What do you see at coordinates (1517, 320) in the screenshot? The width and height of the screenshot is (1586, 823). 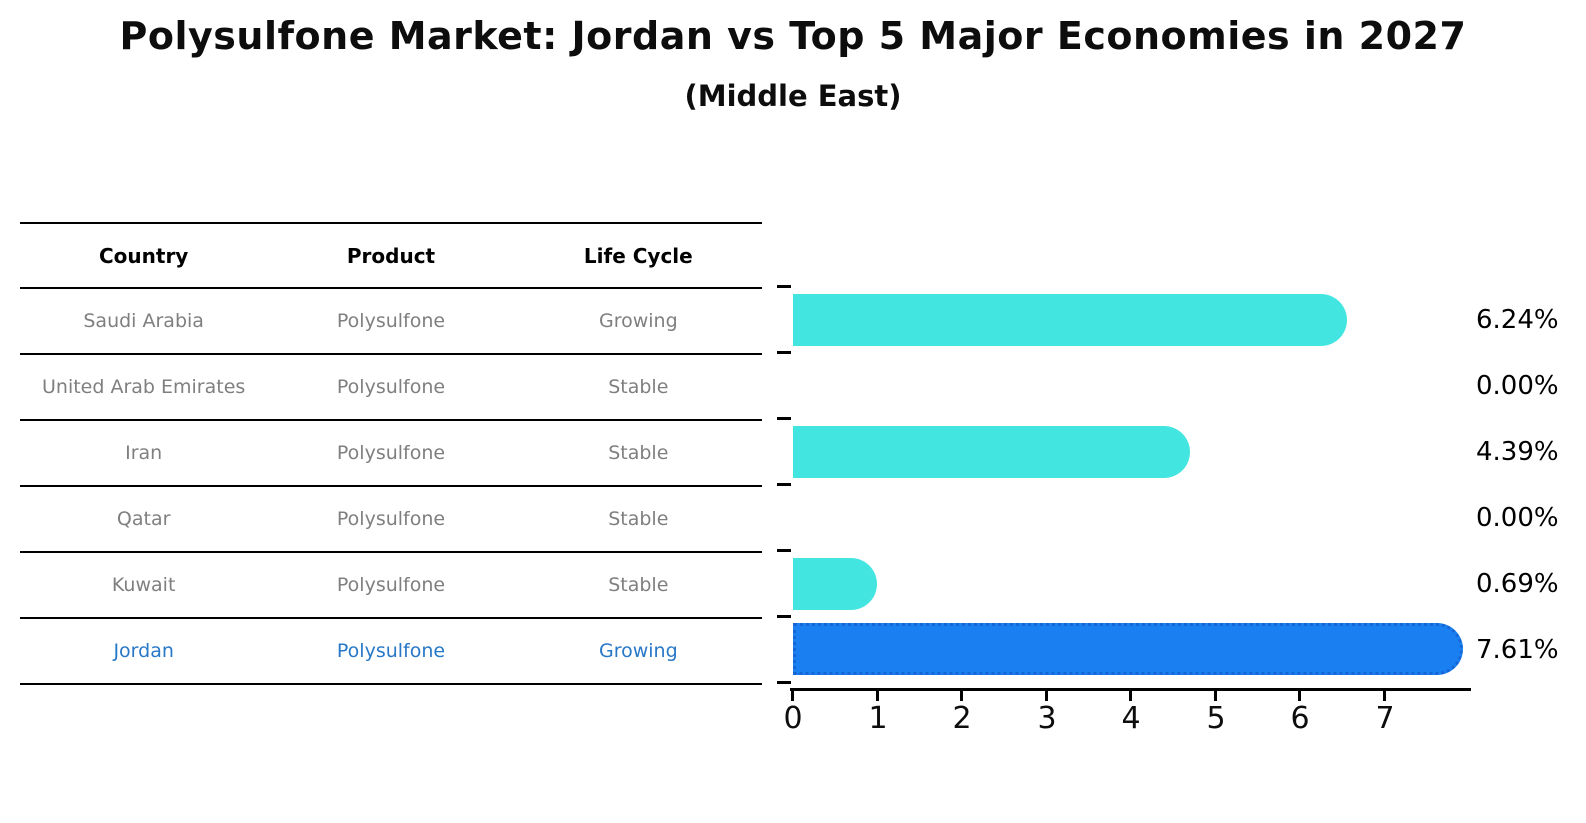 I see `value-label-saudi-arabia: 6.24%` at bounding box center [1517, 320].